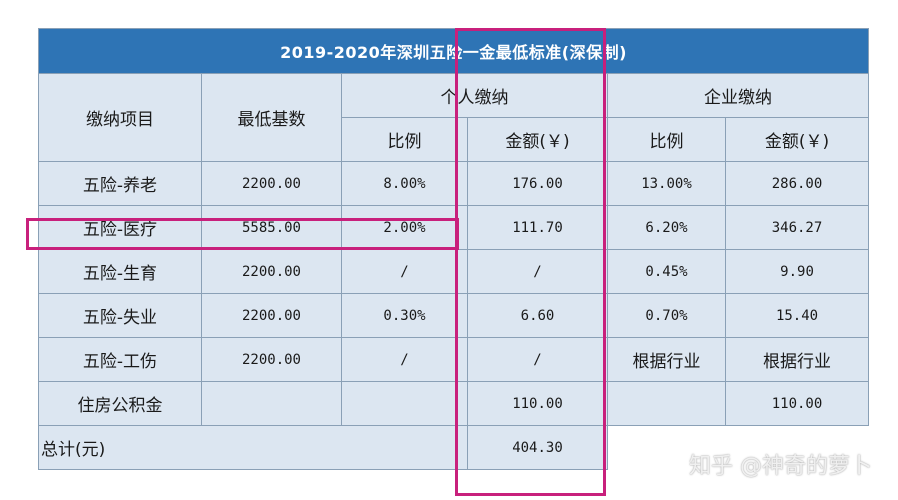 Image resolution: width=898 pixels, height=500 pixels. What do you see at coordinates (666, 183) in the screenshot?
I see `cell-company-ratio: 13.00%` at bounding box center [666, 183].